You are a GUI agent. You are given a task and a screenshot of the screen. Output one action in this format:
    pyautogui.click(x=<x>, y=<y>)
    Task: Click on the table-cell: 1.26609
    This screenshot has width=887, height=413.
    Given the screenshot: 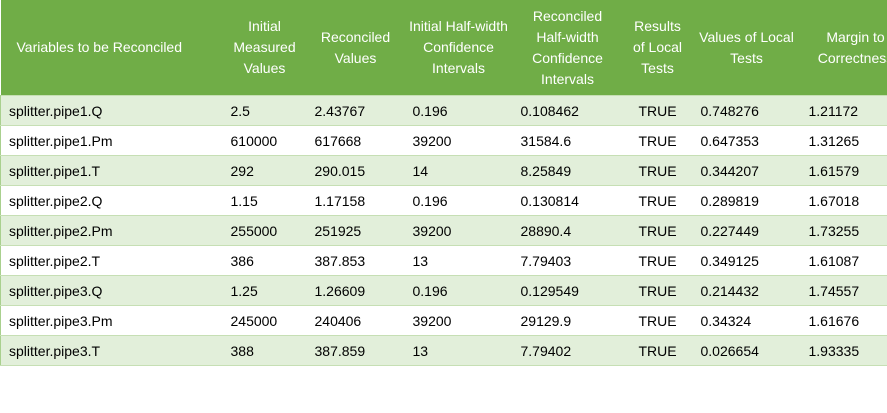 What is the action you would take?
    pyautogui.click(x=355, y=290)
    